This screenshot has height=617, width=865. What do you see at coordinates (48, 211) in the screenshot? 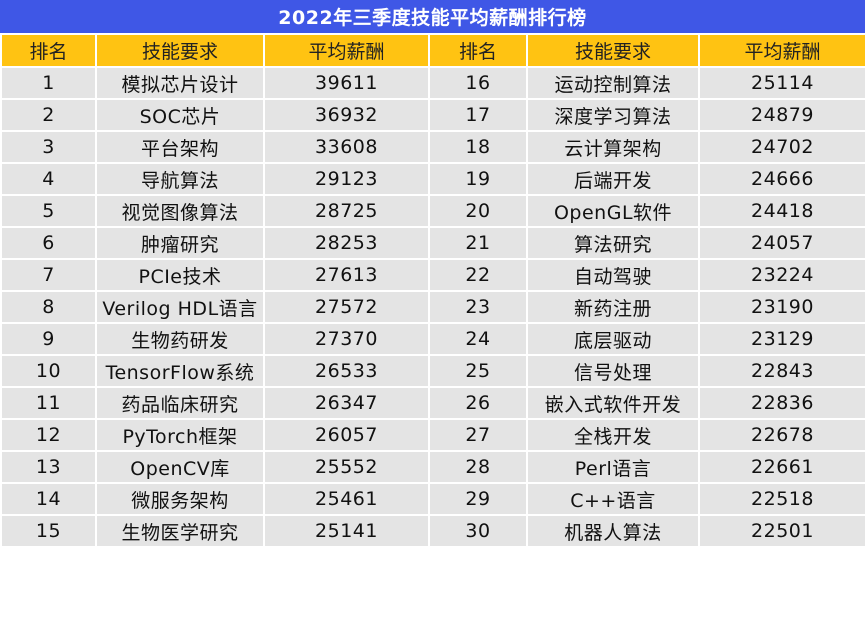
I see `rank-cell: 5` at bounding box center [48, 211].